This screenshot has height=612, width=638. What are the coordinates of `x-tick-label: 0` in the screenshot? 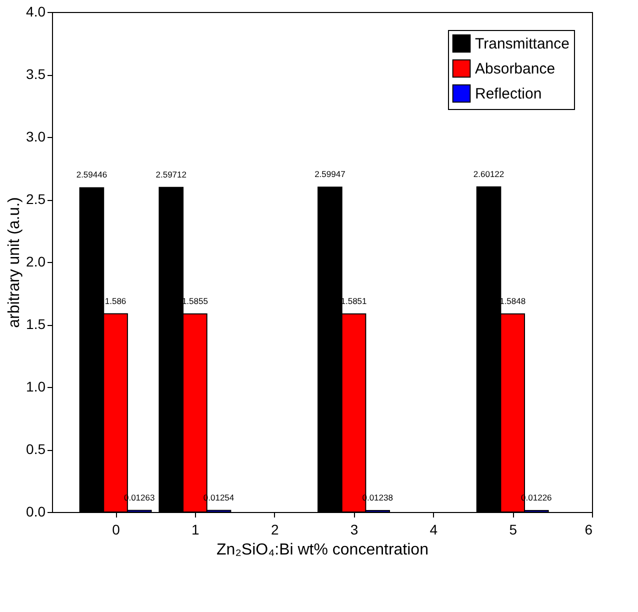 It's located at (116, 530).